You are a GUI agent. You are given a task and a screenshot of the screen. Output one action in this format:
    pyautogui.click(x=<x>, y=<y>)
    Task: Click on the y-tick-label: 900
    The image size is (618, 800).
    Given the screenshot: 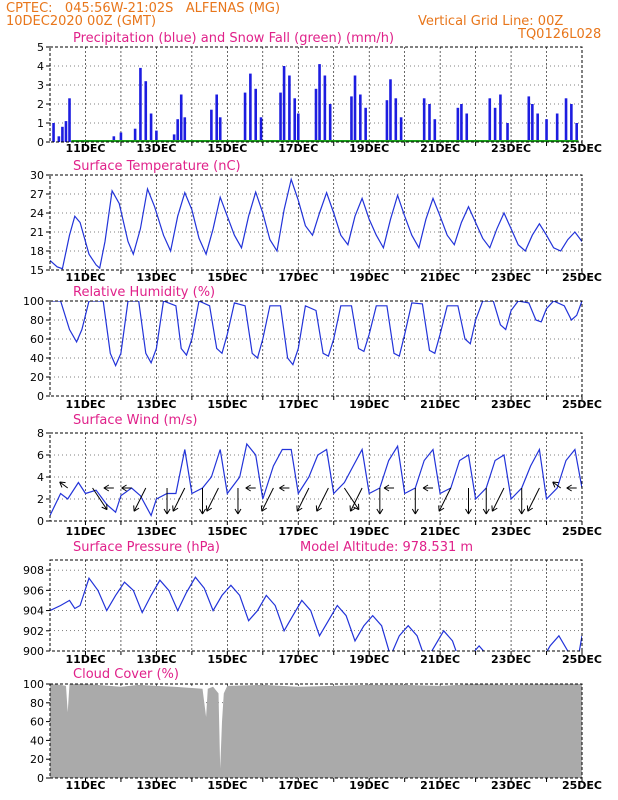 What is the action you would take?
    pyautogui.click(x=33, y=651)
    